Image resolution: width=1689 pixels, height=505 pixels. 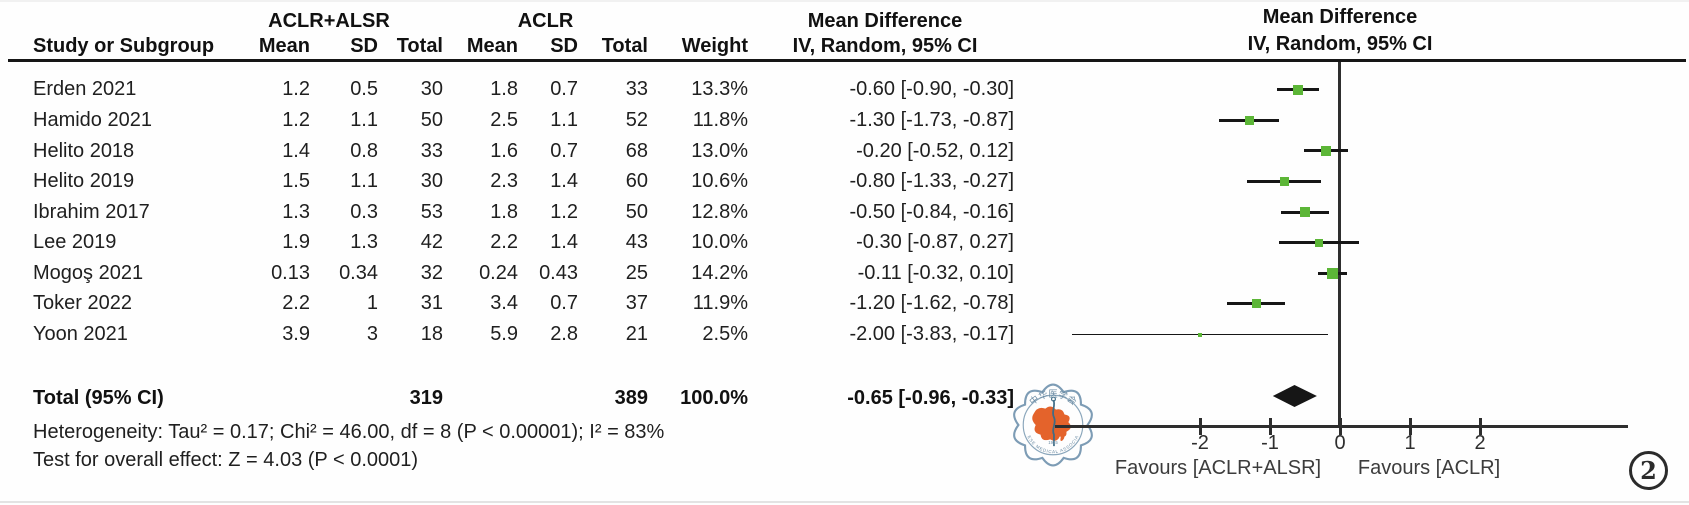 I want to click on col-header-mean2: Mean, so click(x=492, y=46).